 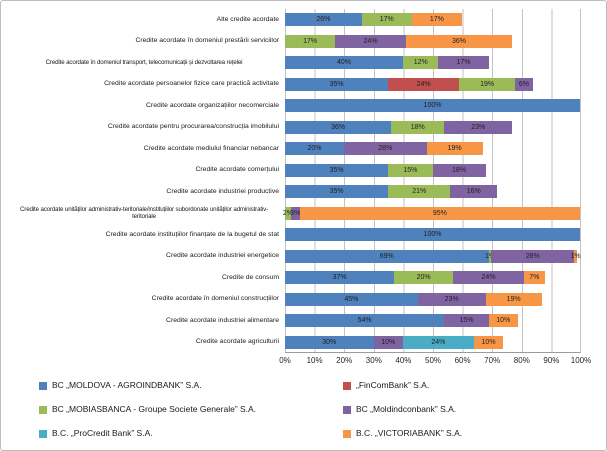 What do you see at coordinates (295, 213) in the screenshot?
I see `bar-segment-label: 3%` at bounding box center [295, 213].